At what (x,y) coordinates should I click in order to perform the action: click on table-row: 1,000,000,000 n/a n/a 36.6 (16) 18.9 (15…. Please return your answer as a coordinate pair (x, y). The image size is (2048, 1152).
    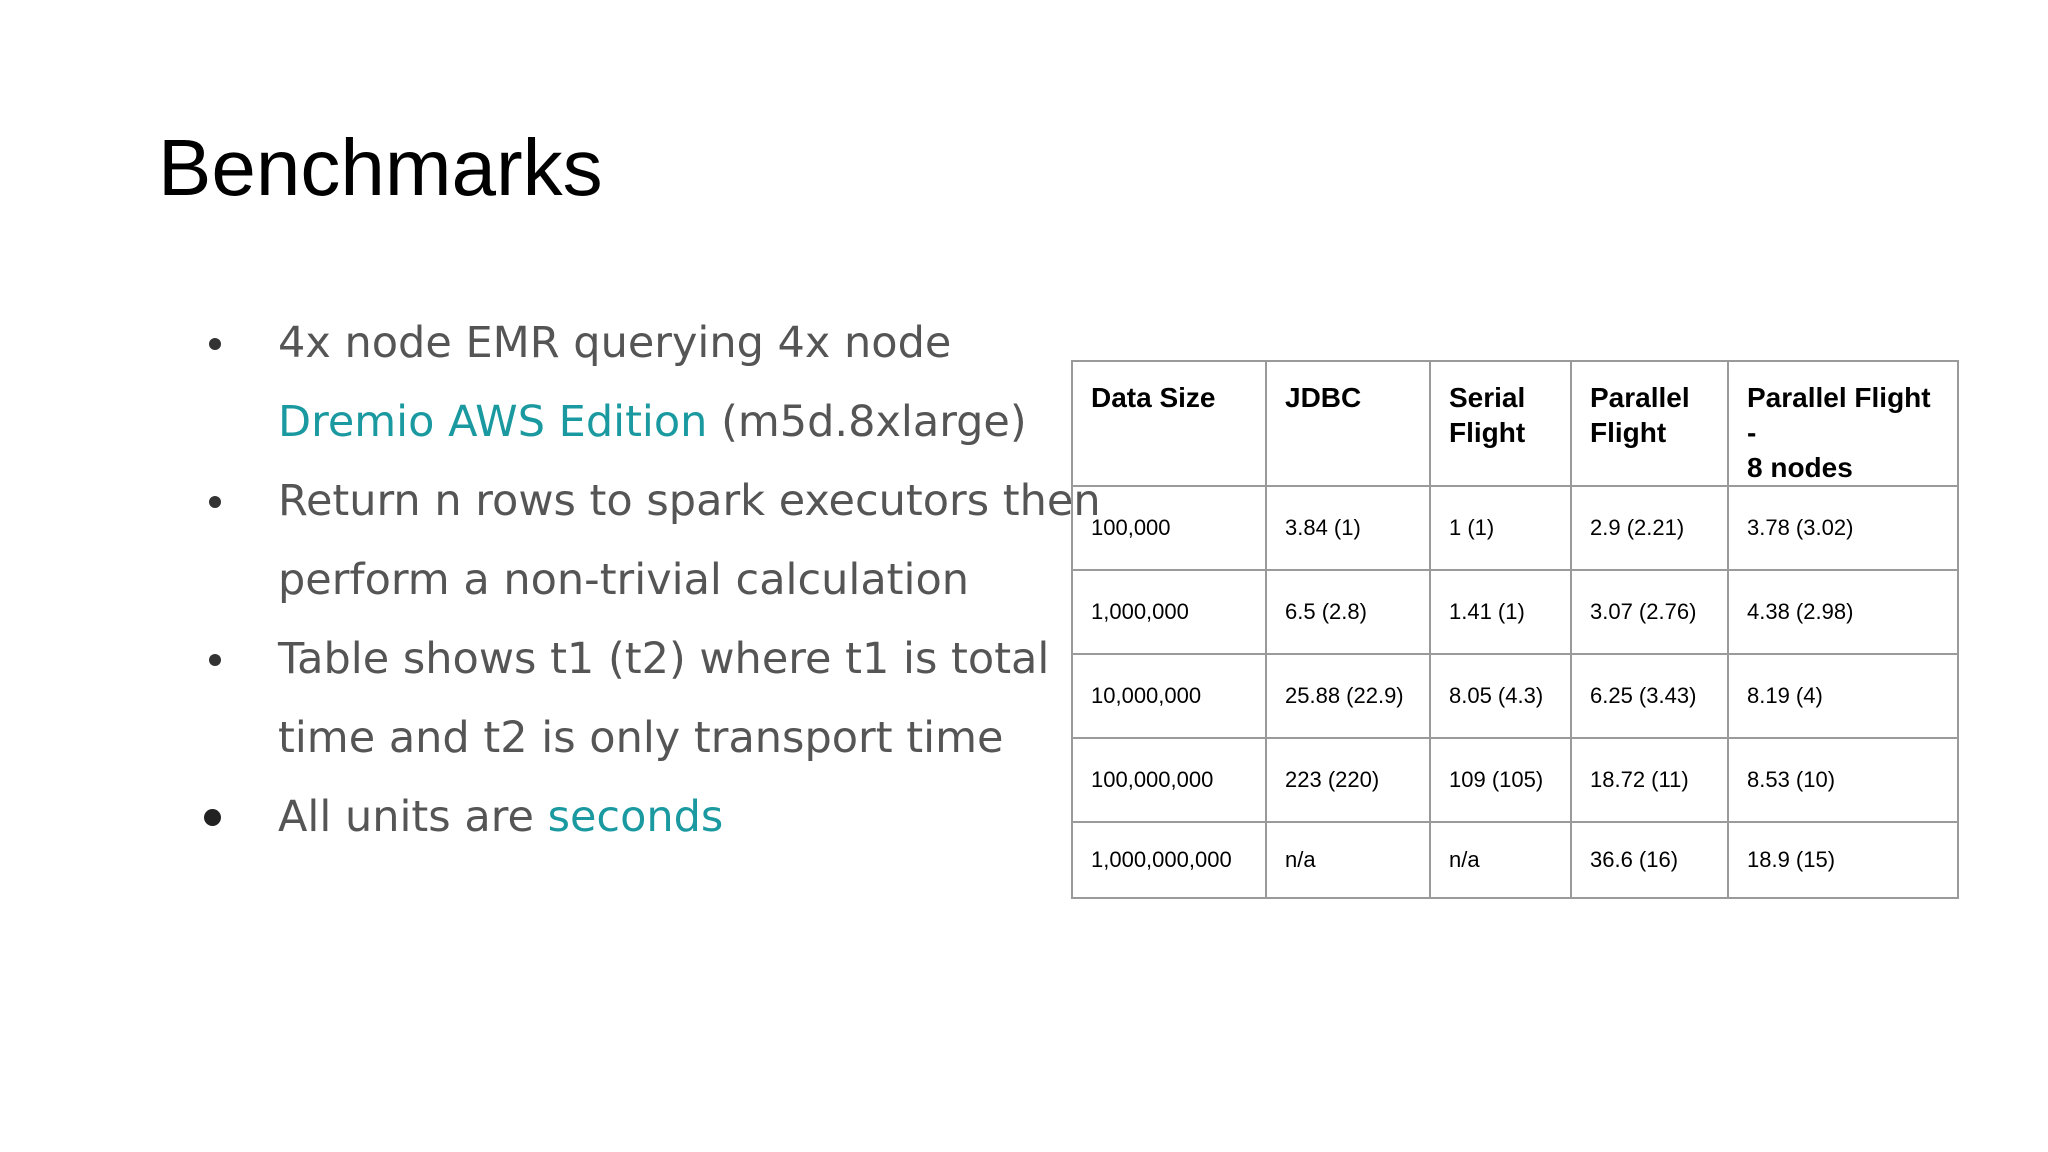
    Looking at the image, I should click on (1515, 860).